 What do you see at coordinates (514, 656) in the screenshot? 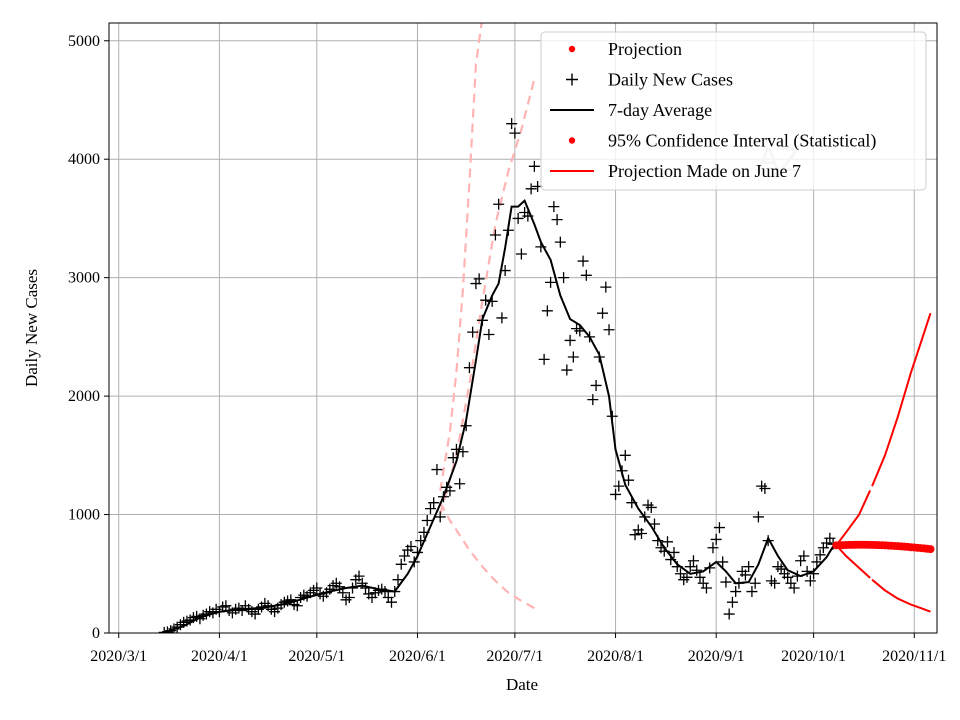
I see `x-tick-label: 2020/7/1` at bounding box center [514, 656].